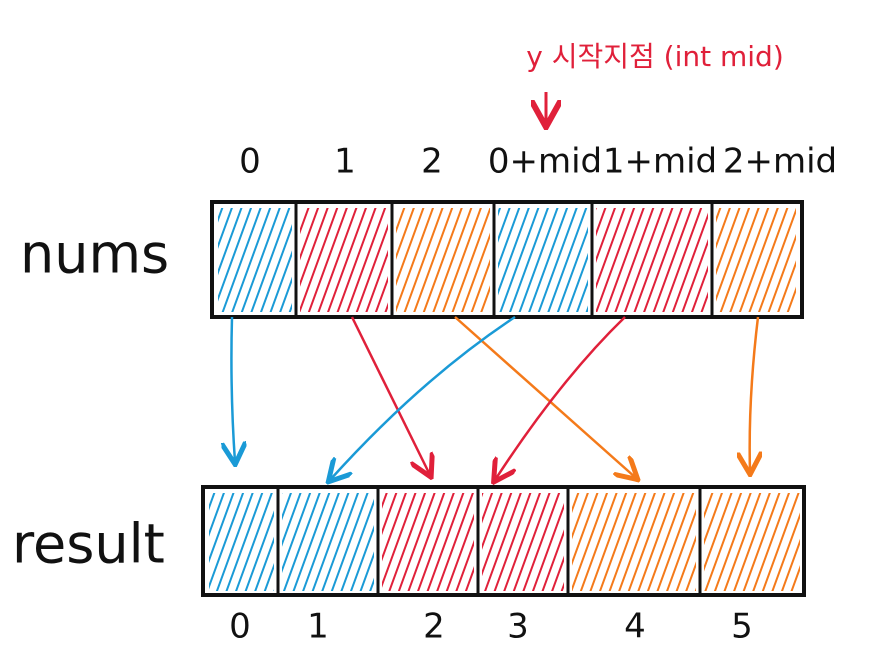 The height and width of the screenshot is (664, 875). What do you see at coordinates (742, 627) in the screenshot?
I see `result-index: 5` at bounding box center [742, 627].